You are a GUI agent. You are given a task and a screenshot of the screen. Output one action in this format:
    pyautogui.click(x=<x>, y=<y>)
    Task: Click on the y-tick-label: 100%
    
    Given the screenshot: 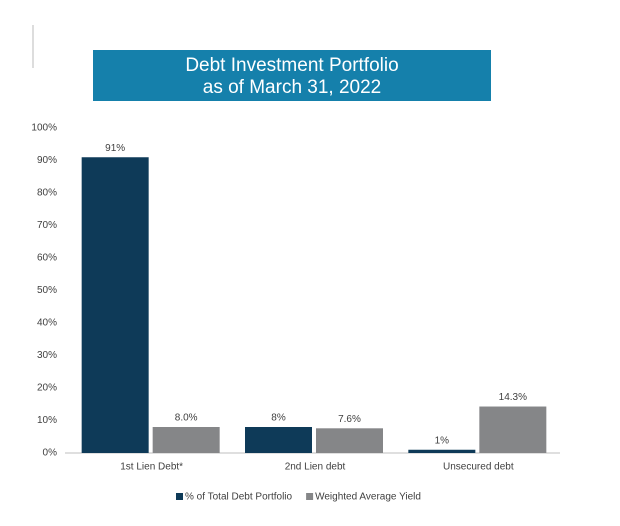 What is the action you would take?
    pyautogui.click(x=44, y=128)
    